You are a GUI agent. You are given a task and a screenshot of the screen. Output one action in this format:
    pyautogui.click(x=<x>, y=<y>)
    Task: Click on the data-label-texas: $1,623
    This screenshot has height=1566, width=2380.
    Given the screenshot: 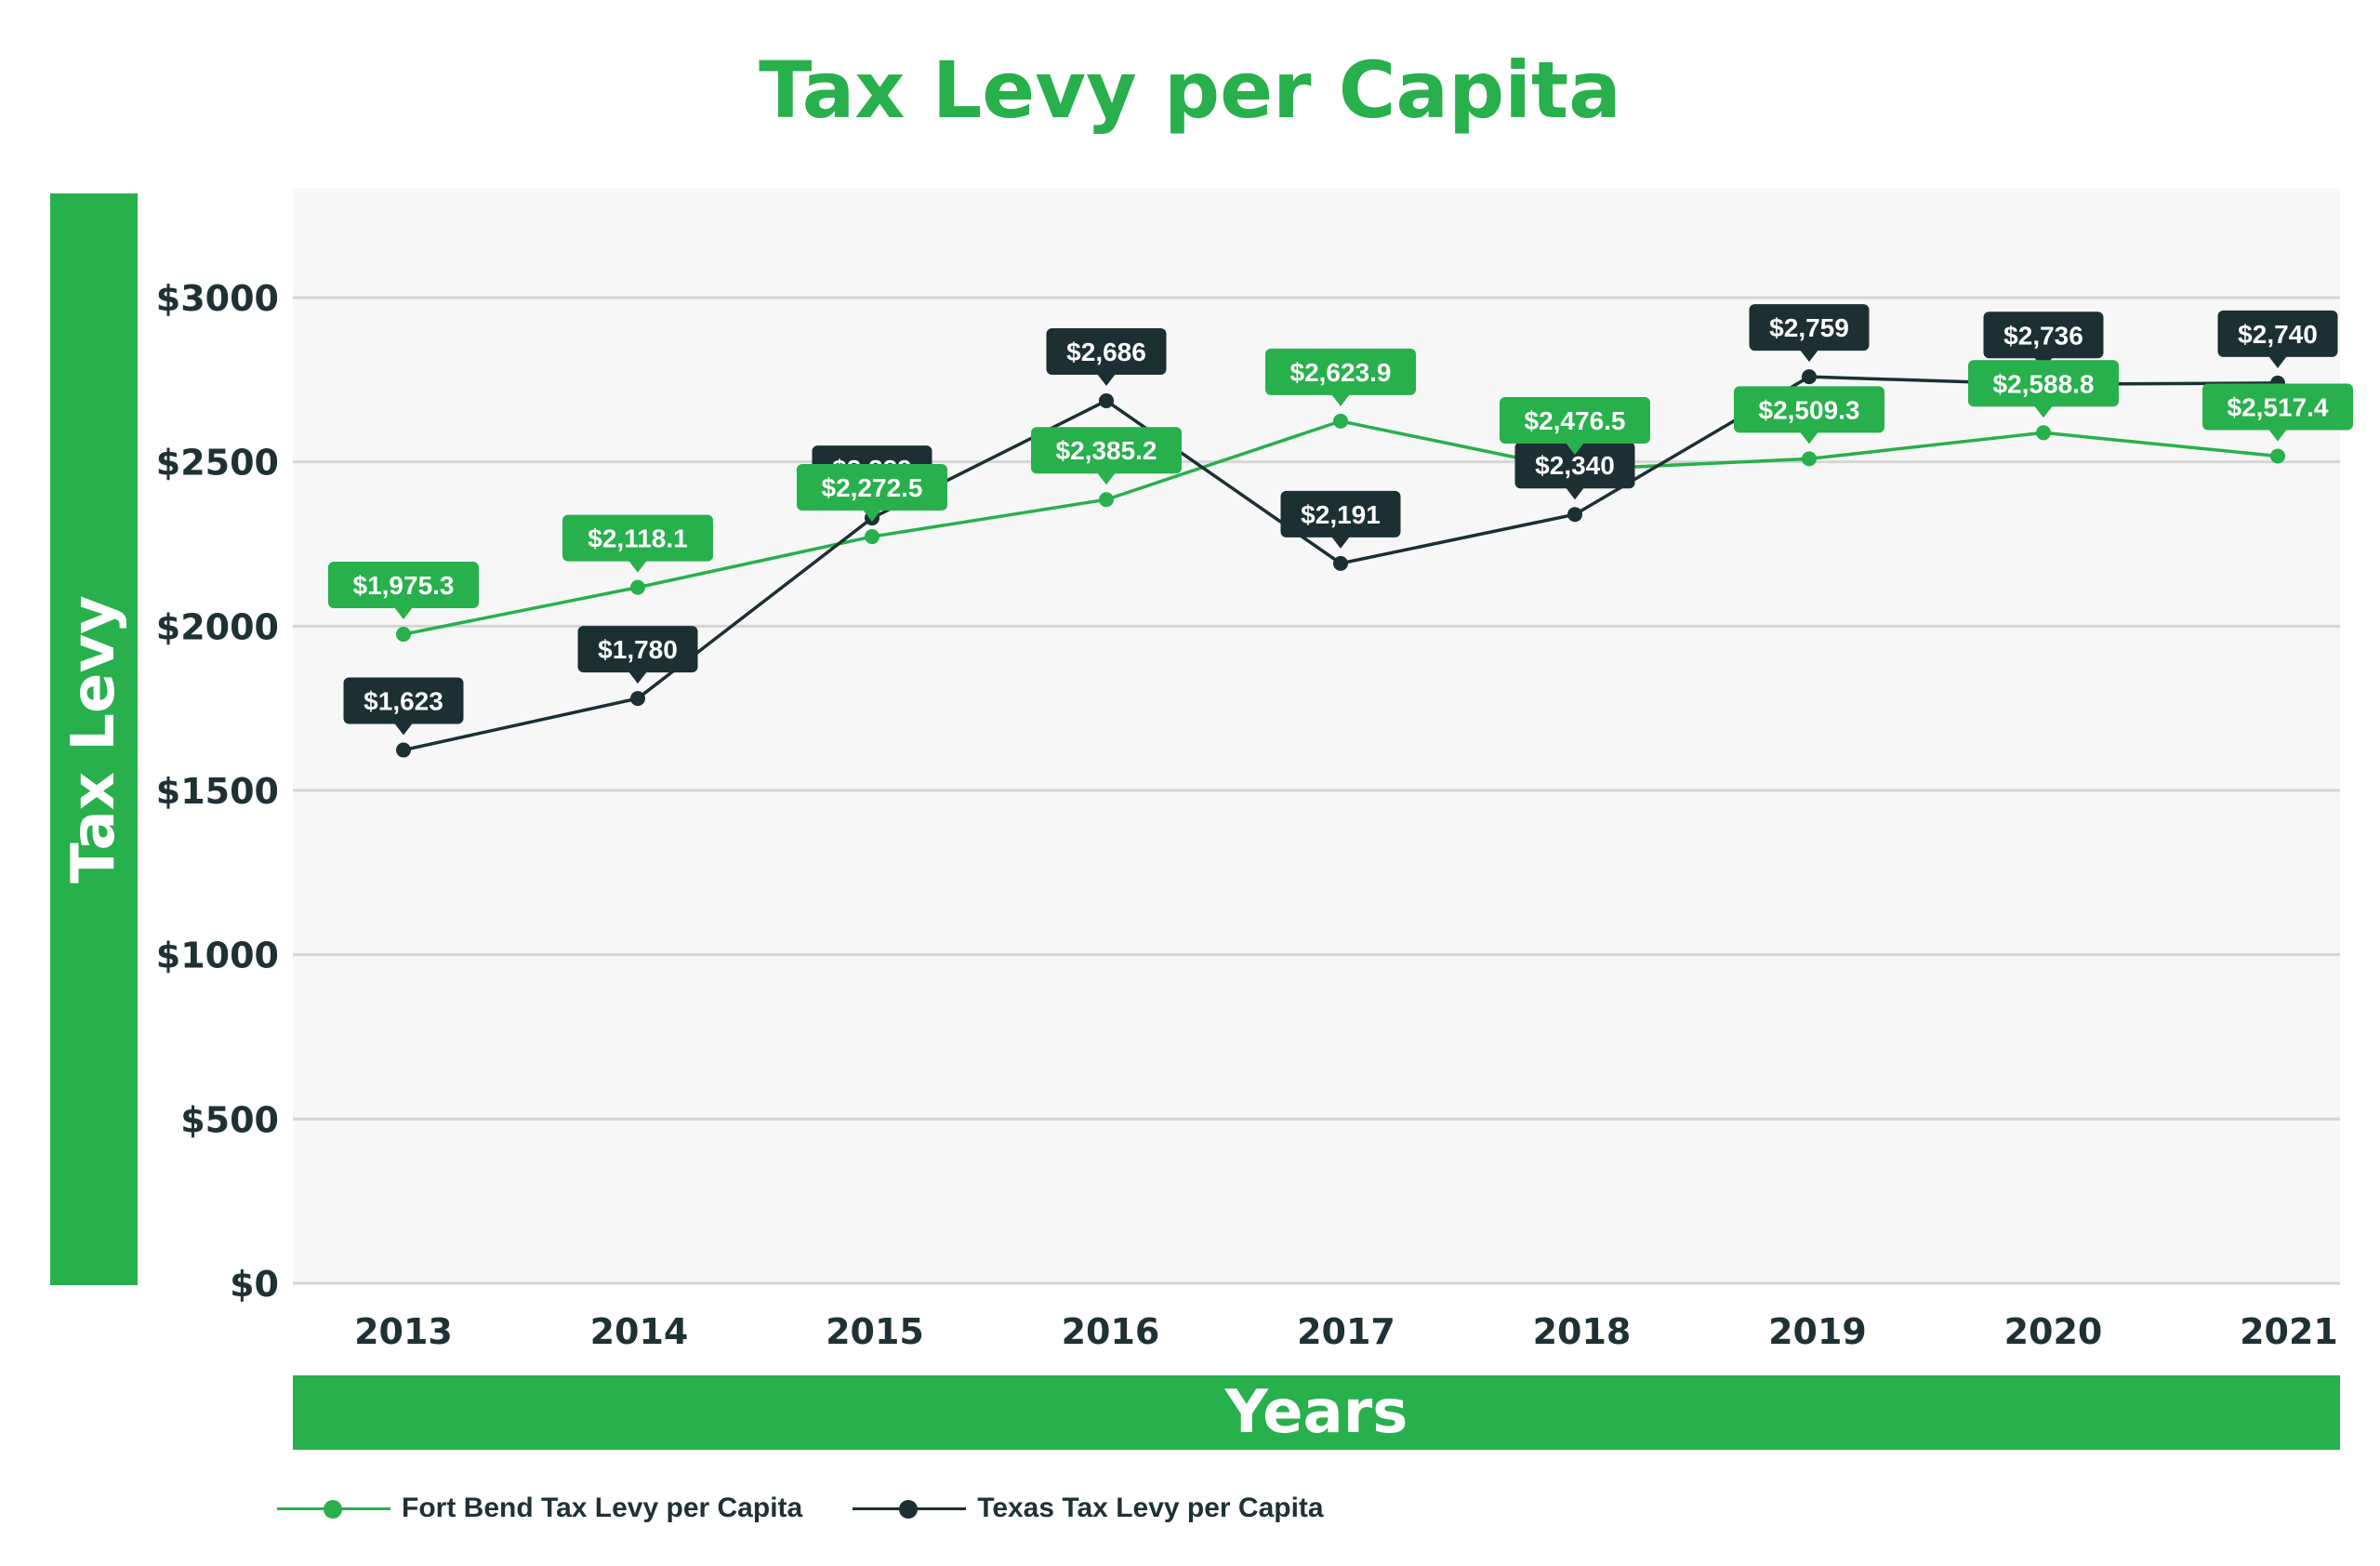 What is the action you would take?
    pyautogui.click(x=403, y=706)
    